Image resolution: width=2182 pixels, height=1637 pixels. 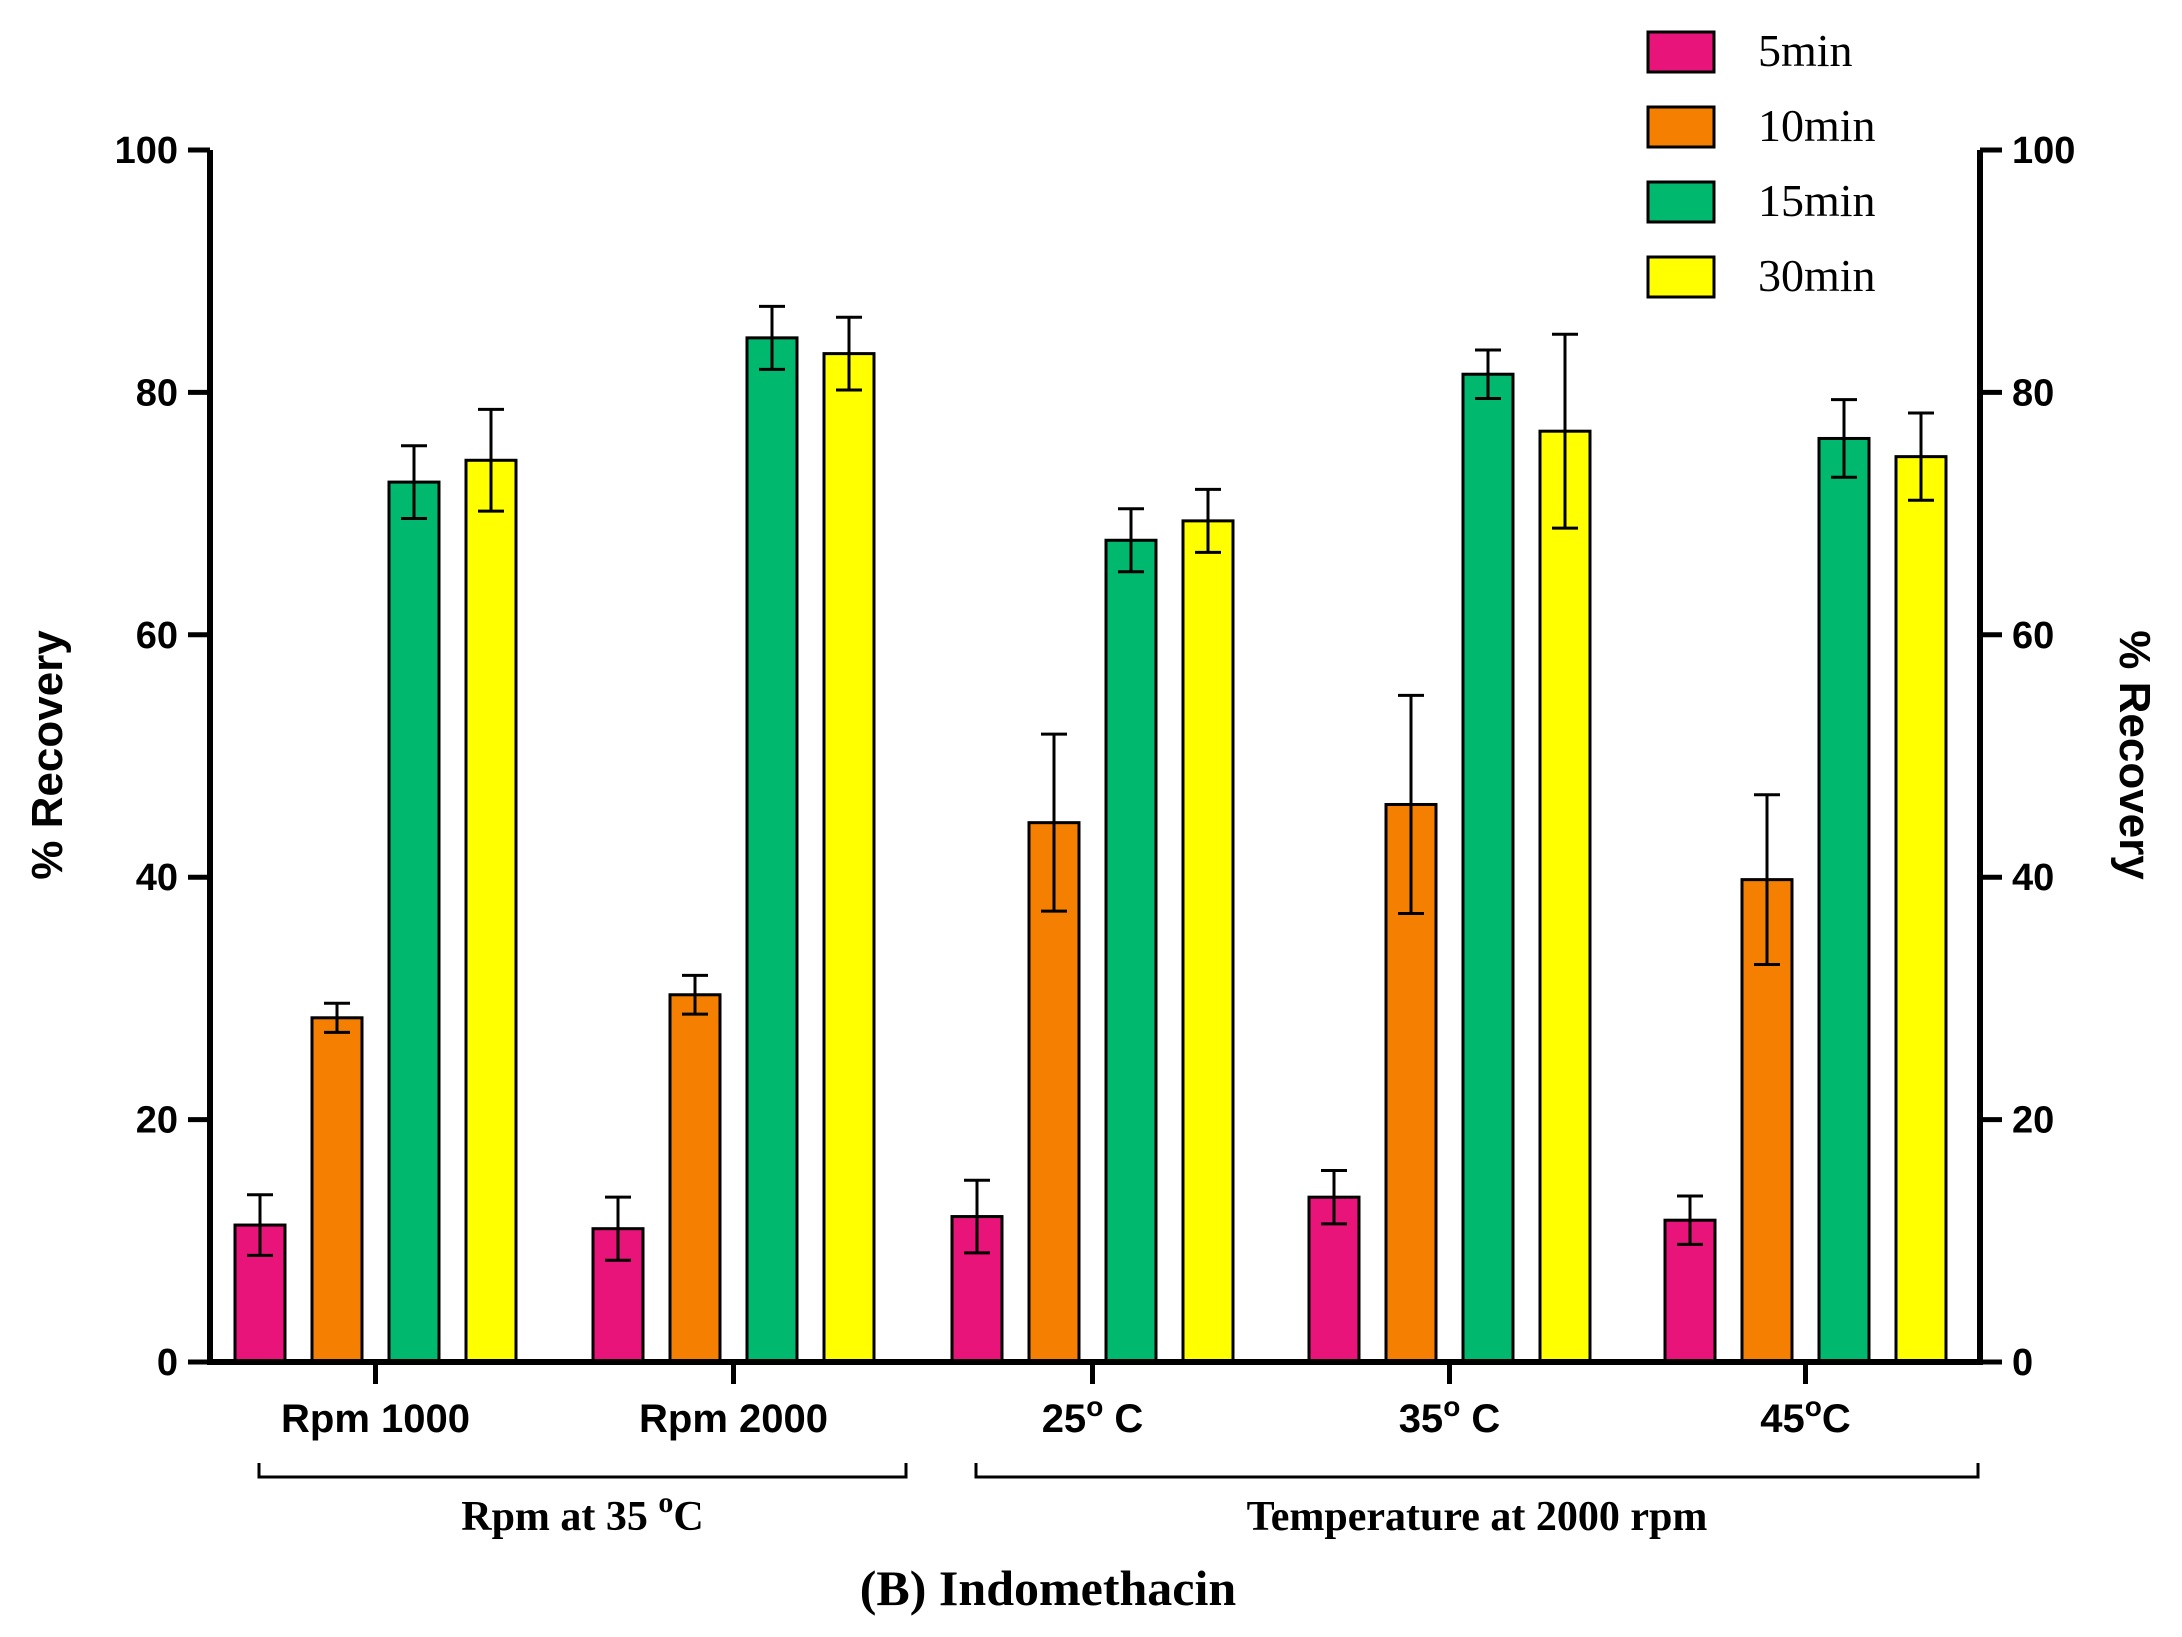 What do you see at coordinates (733, 1419) in the screenshot?
I see `category-label-1: Rpm 2000` at bounding box center [733, 1419].